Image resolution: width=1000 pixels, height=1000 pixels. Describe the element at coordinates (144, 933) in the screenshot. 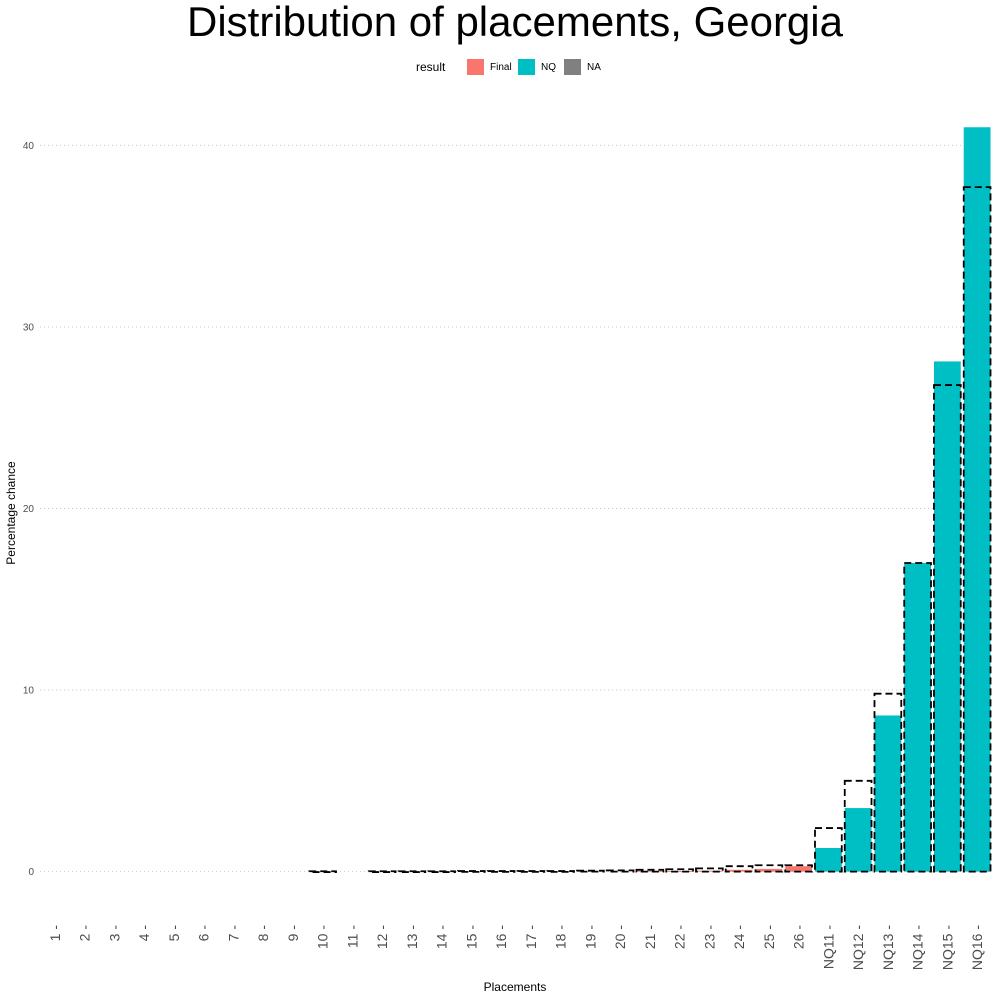

I see `x-tick: 4 -` at that location.